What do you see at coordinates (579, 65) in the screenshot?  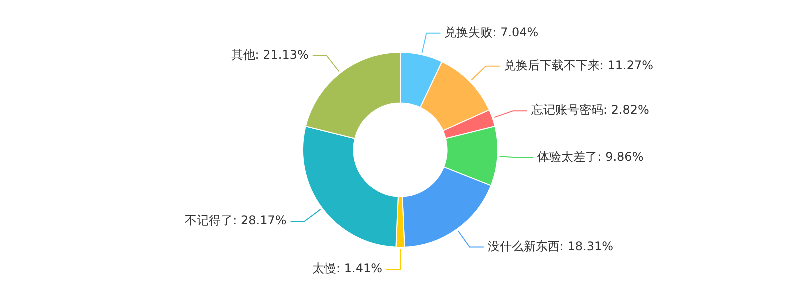 I see `slice-label: 兑换后下载不下来: 11.27%` at bounding box center [579, 65].